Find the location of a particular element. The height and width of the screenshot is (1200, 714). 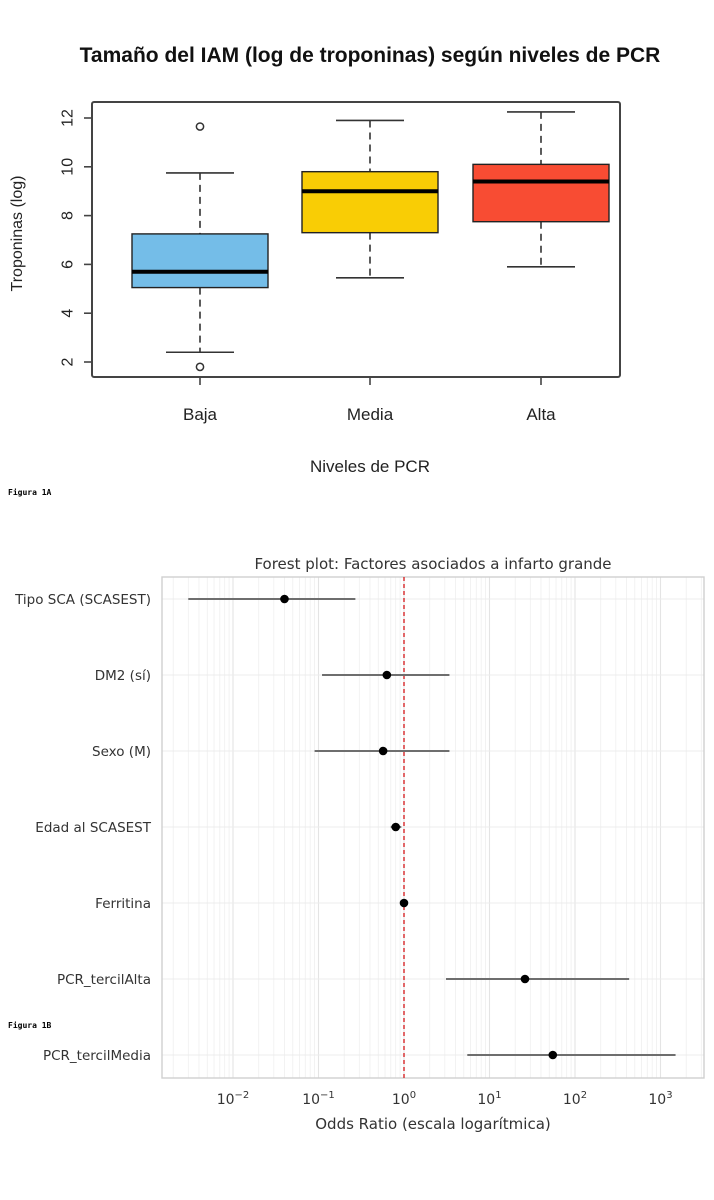

box-media is located at coordinates (370, 199).